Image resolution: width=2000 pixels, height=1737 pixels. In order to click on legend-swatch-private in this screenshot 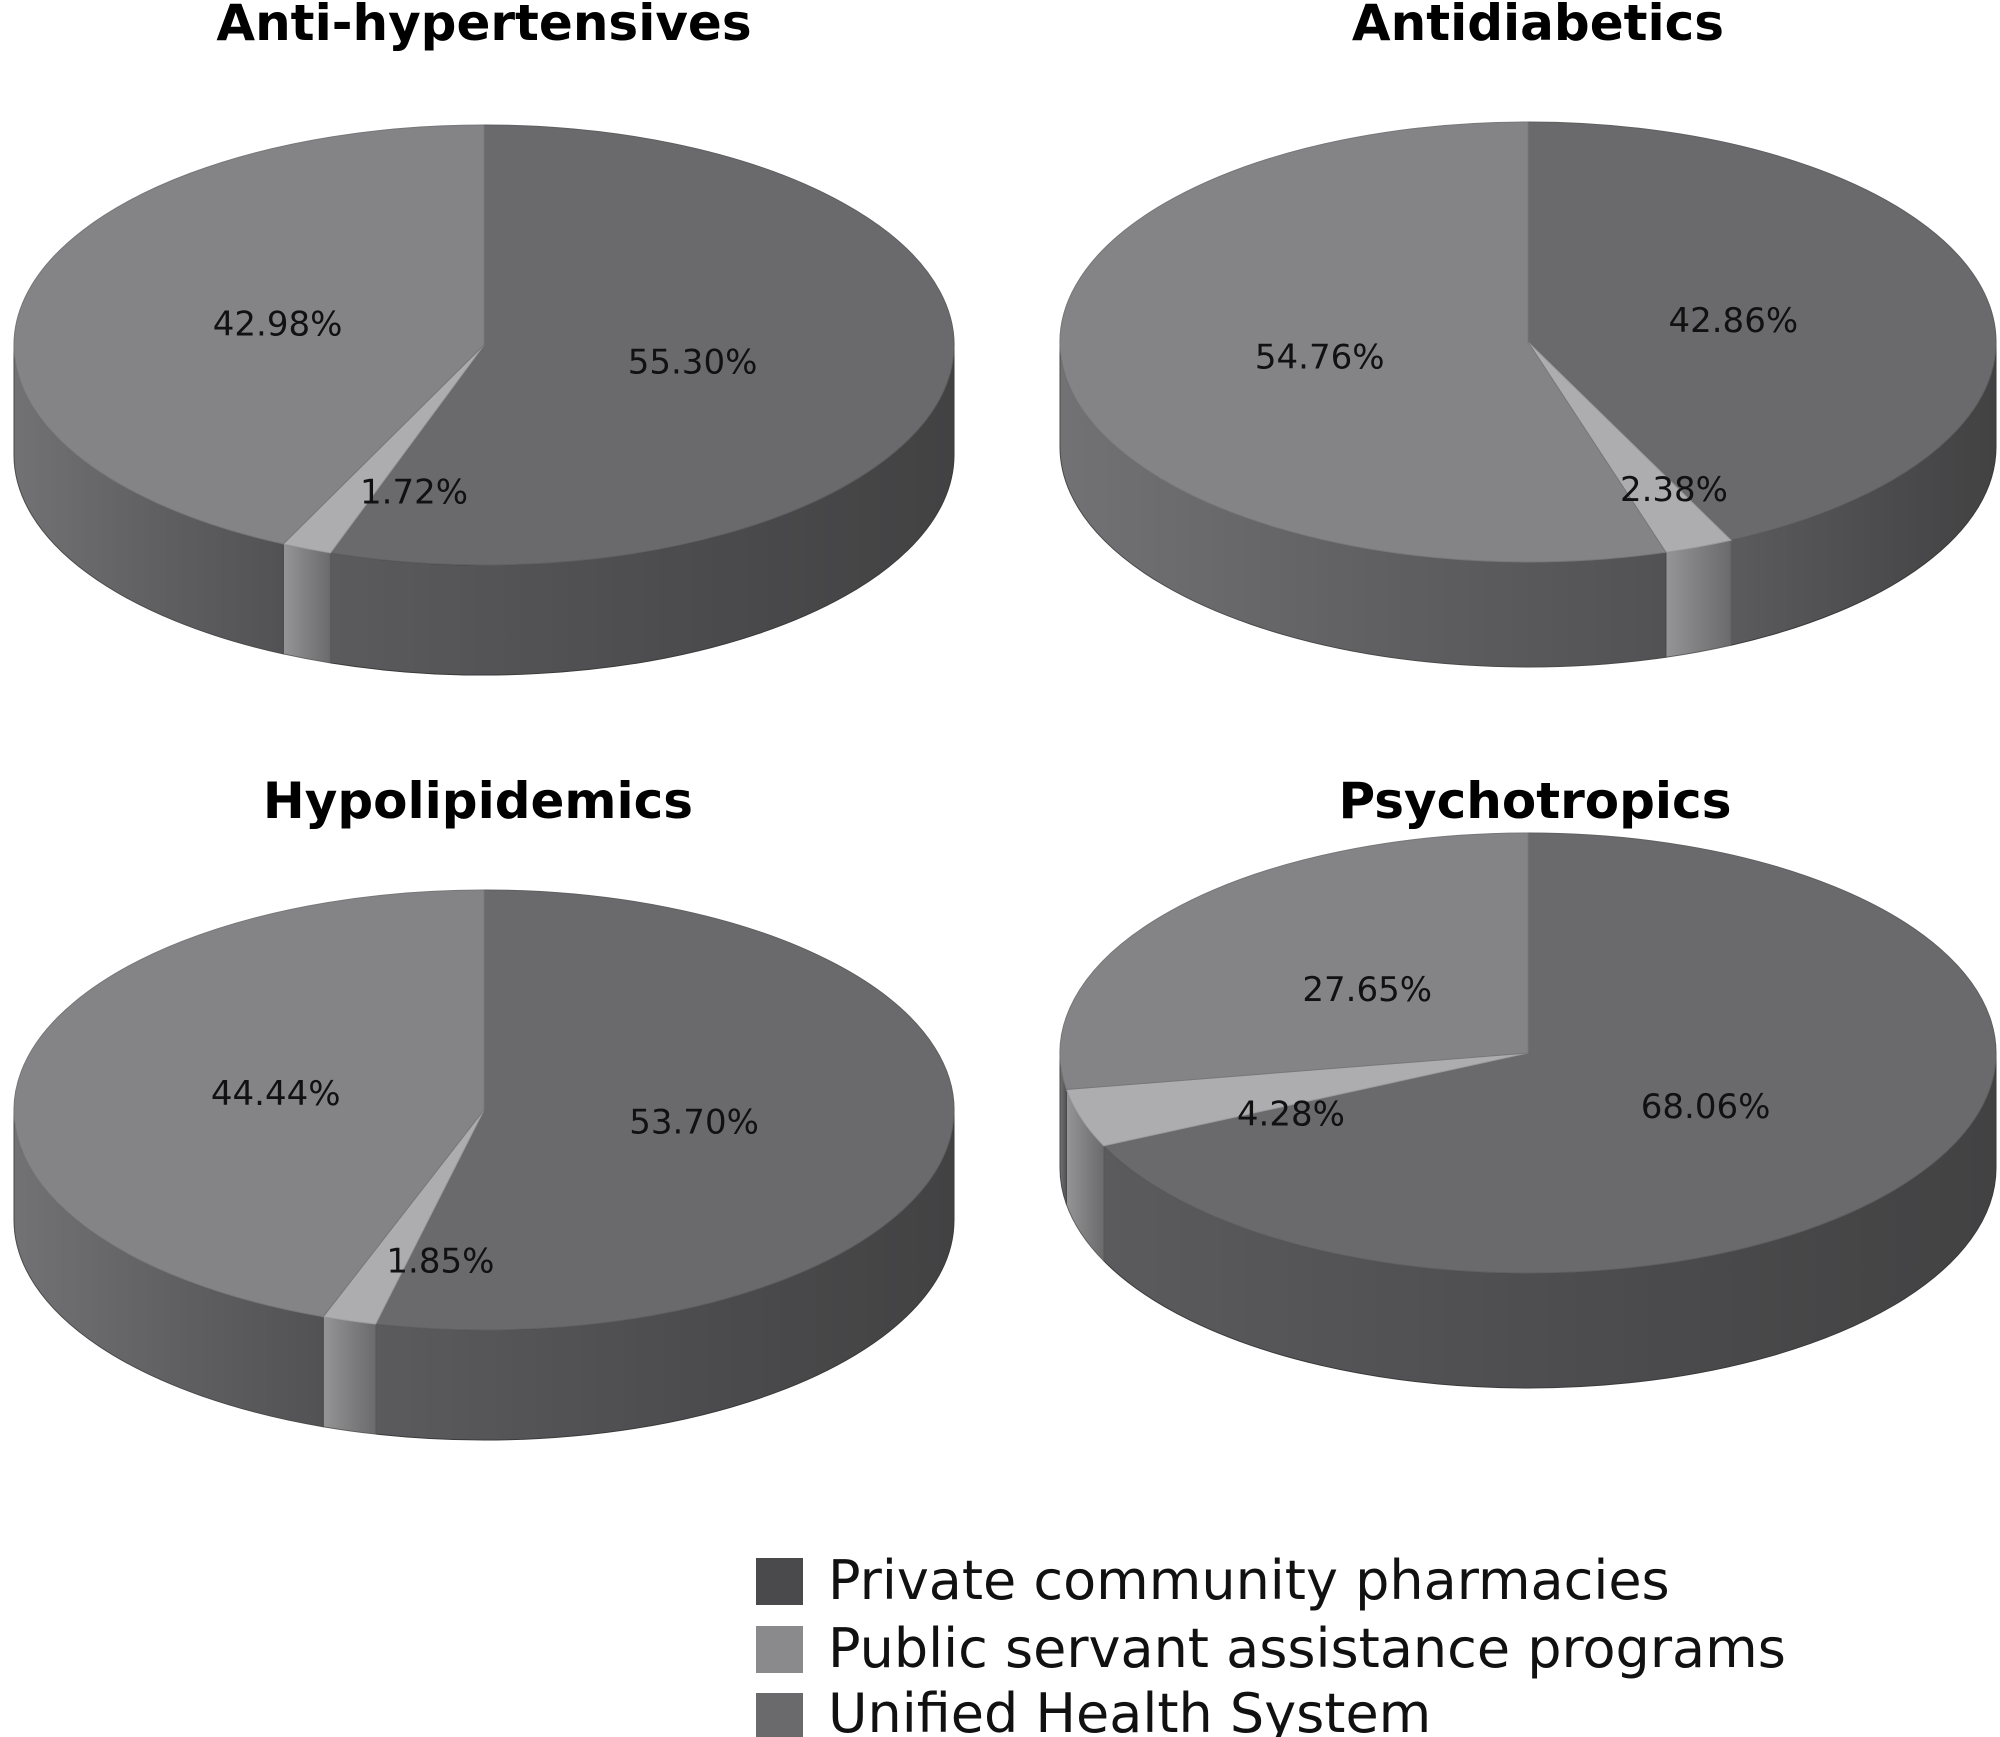, I will do `click(779, 1581)`.